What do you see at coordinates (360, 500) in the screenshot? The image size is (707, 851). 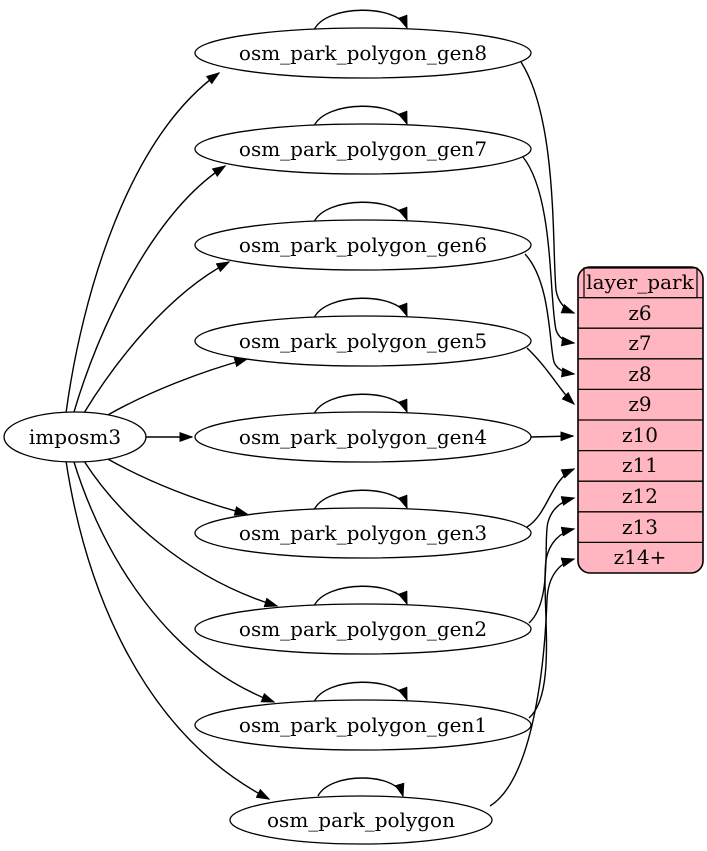 I see `self-loop-gen3` at bounding box center [360, 500].